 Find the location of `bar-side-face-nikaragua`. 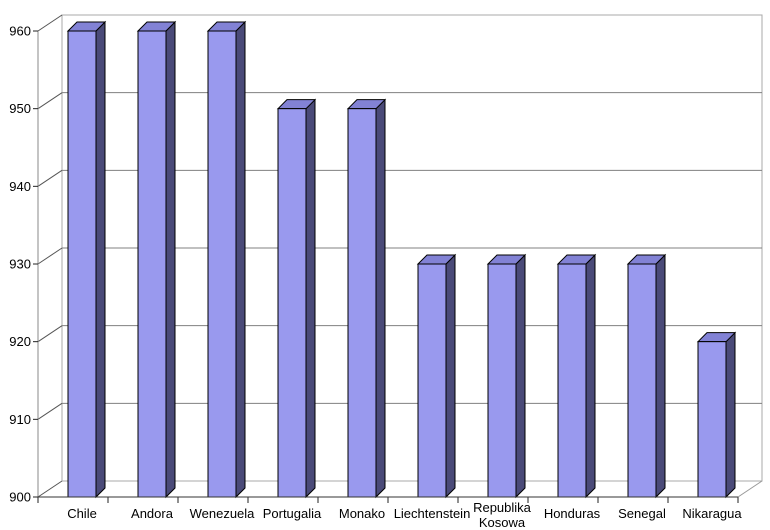

bar-side-face-nikaragua is located at coordinates (730, 415).